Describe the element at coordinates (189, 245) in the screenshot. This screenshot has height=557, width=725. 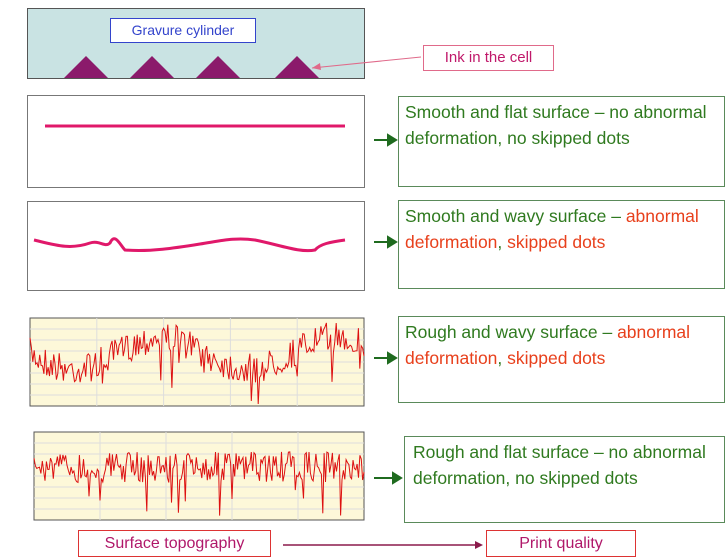
I see `wavy-line` at that location.